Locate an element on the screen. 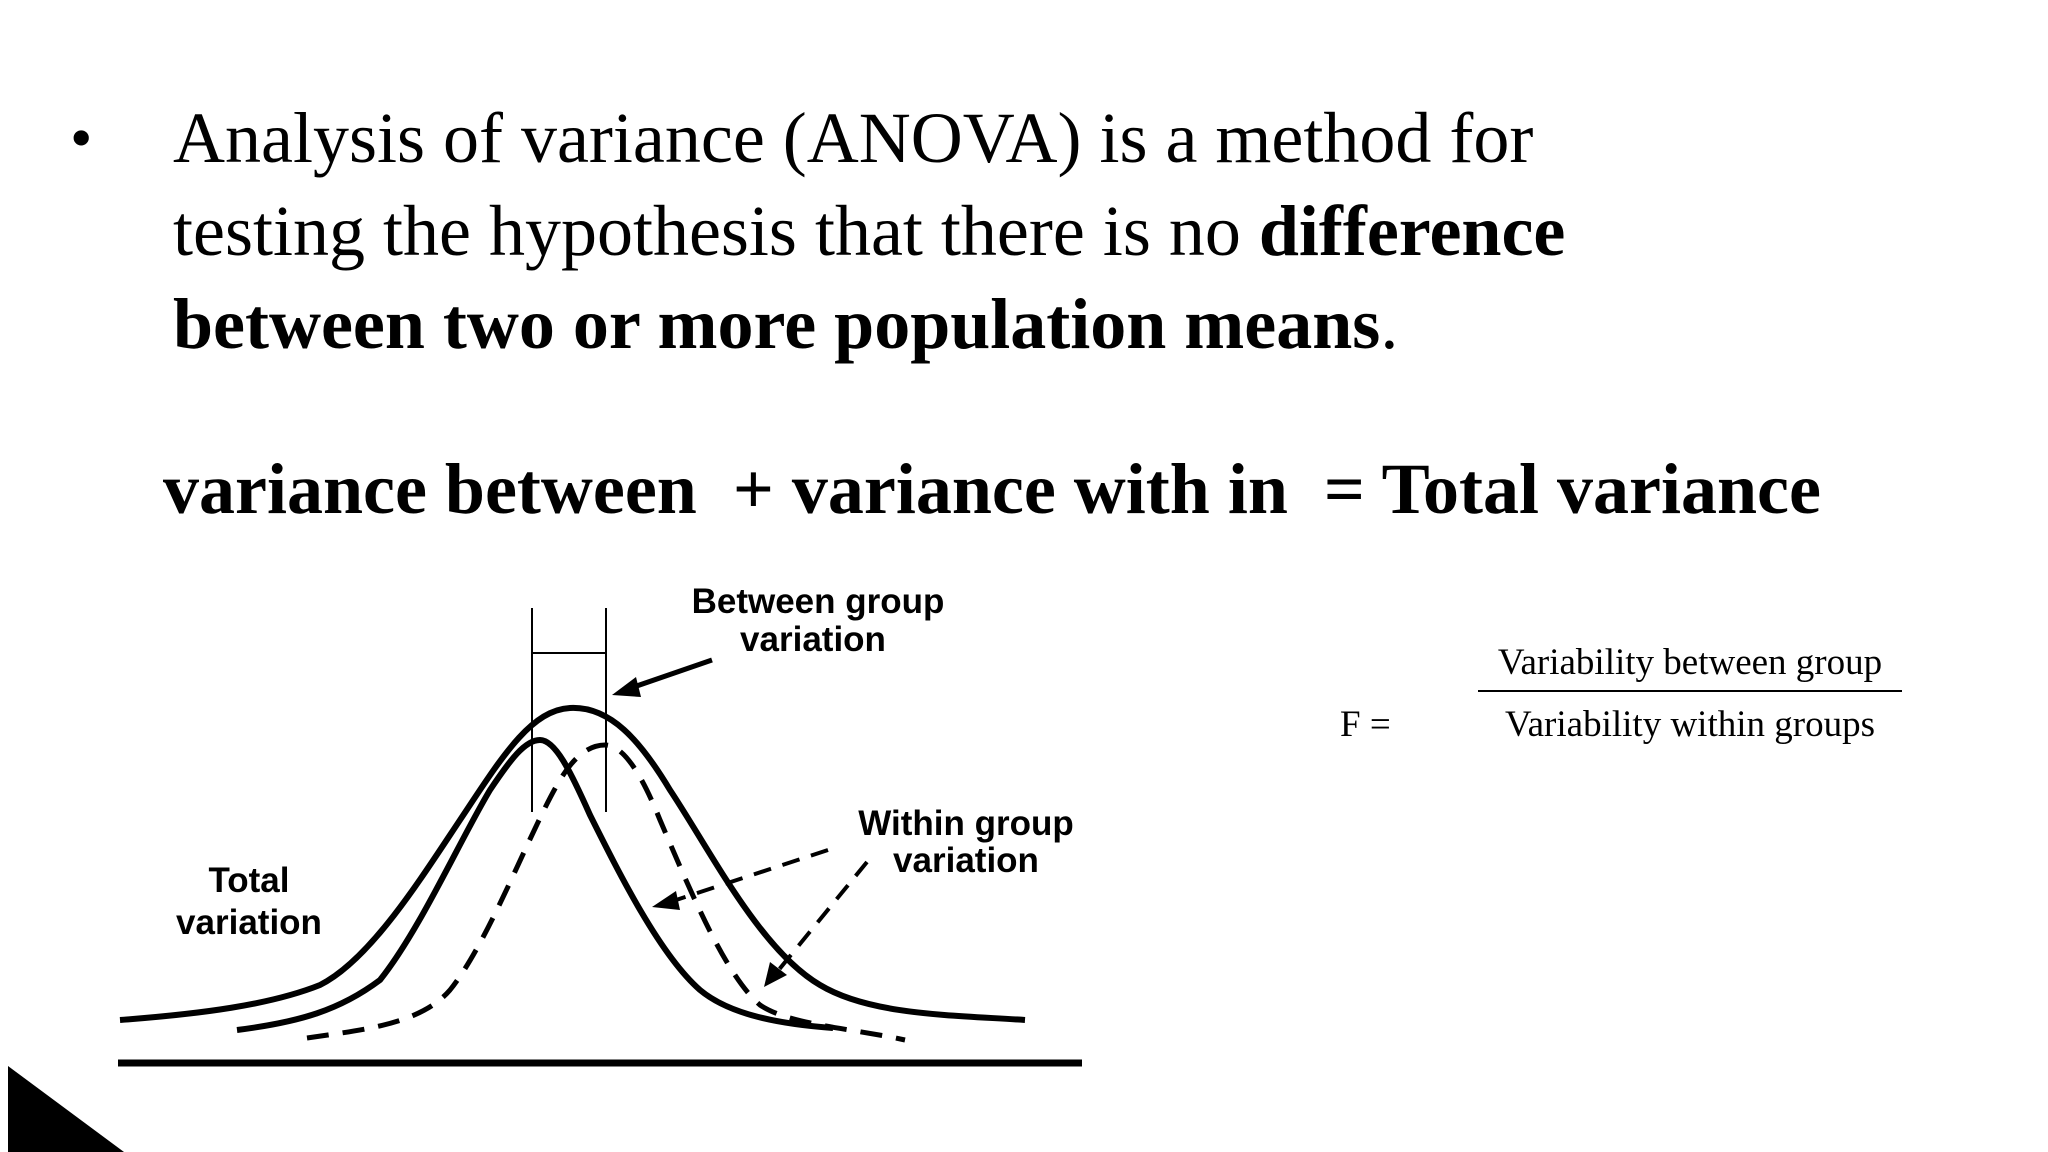 Image resolution: width=2048 pixels, height=1152 pixels. narrow-group-curve is located at coordinates (535, 884).